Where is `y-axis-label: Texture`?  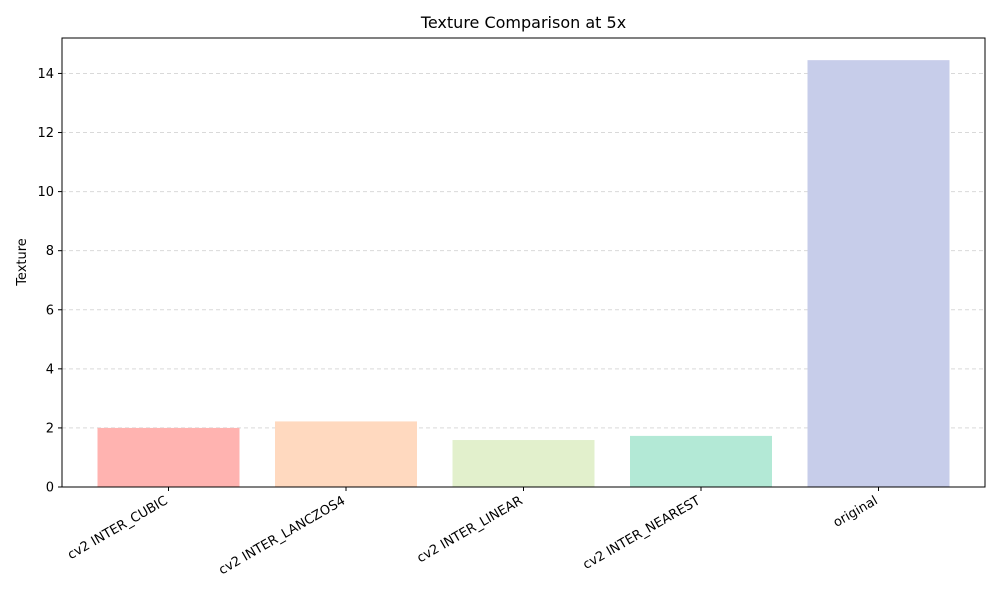 y-axis-label: Texture is located at coordinates (22, 262).